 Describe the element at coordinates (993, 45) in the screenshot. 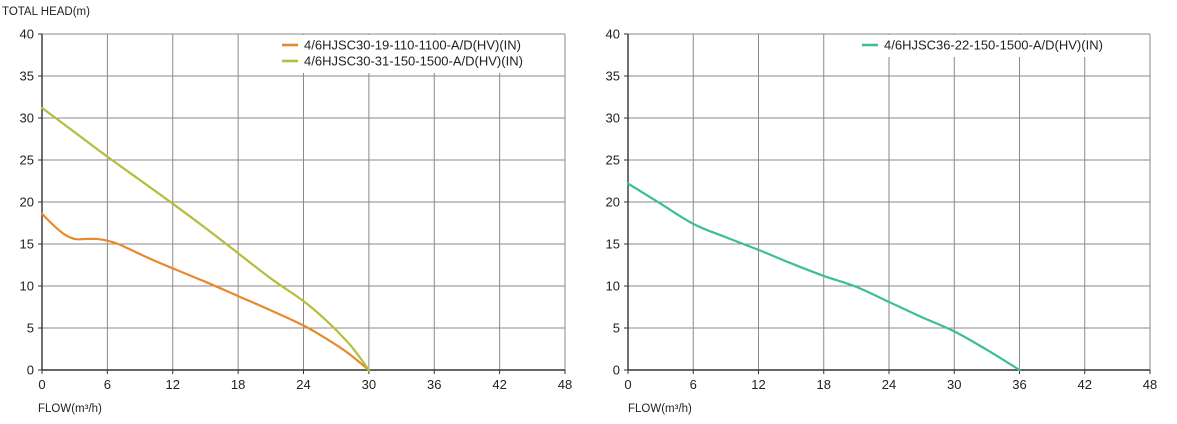

I see `chart-2-legend-label-1: 4/6HJSC36-22-150-1500-A/D(HV)(IN)` at that location.